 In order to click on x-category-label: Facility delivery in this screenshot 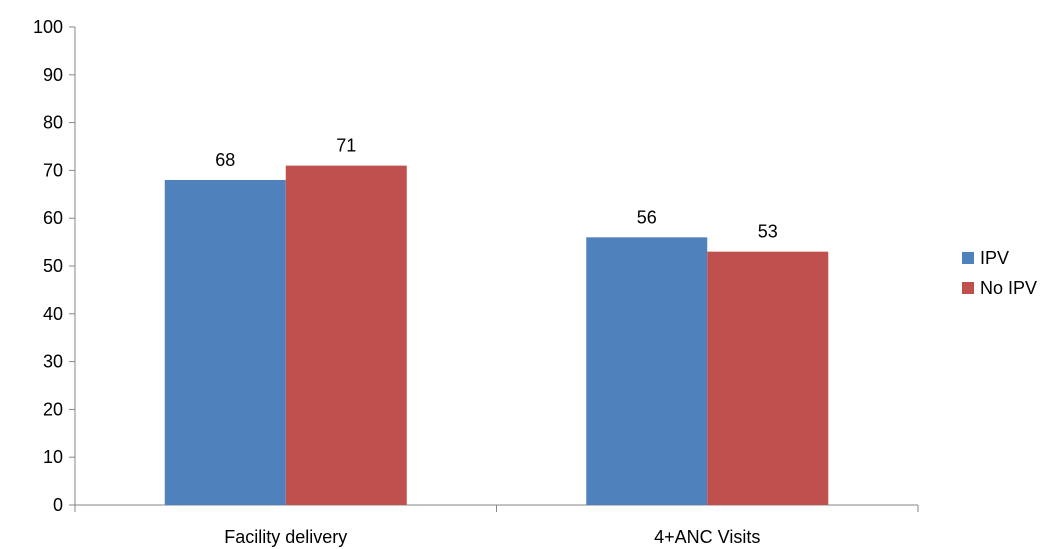, I will do `click(285, 537)`.